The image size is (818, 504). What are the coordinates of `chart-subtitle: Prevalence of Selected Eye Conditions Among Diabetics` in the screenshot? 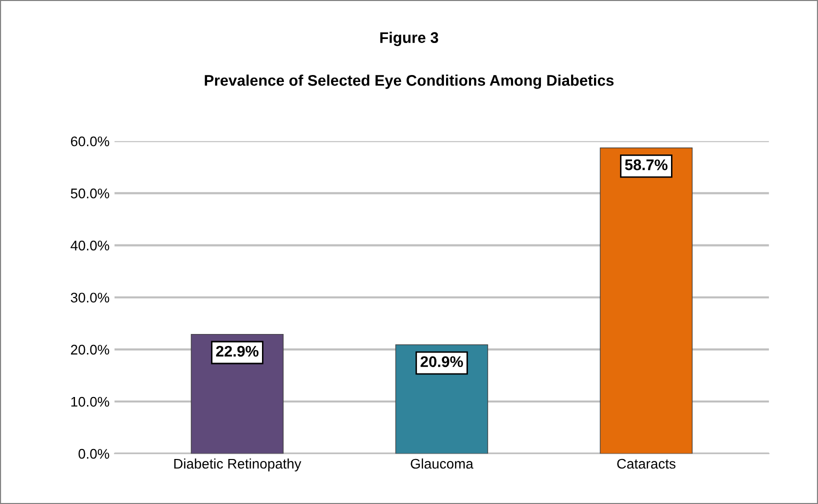 It's located at (409, 81).